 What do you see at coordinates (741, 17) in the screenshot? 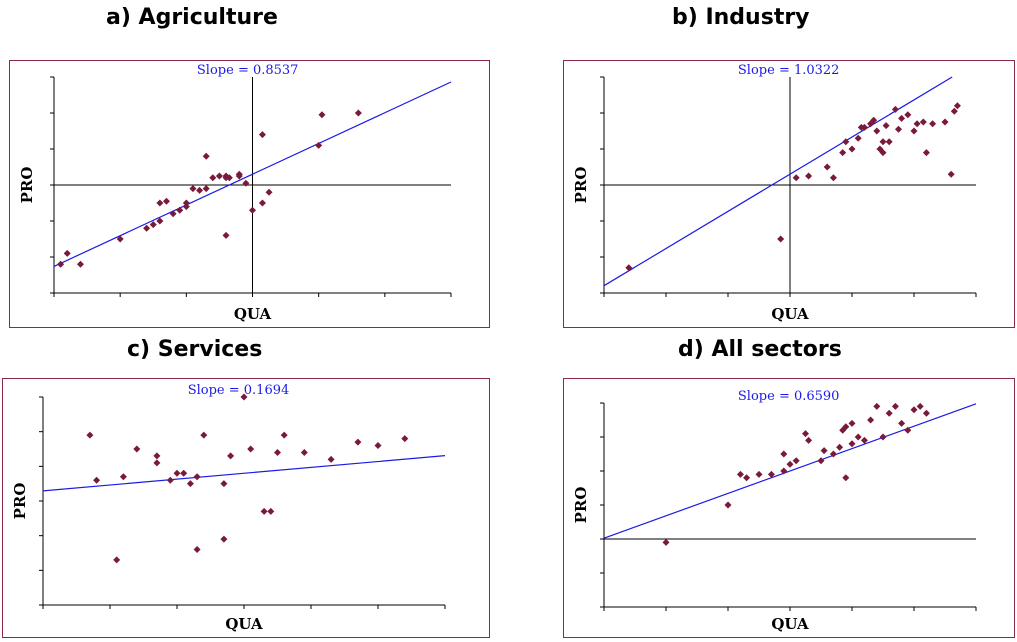
I see `panel-title-industry: b) Industry` at bounding box center [741, 17].